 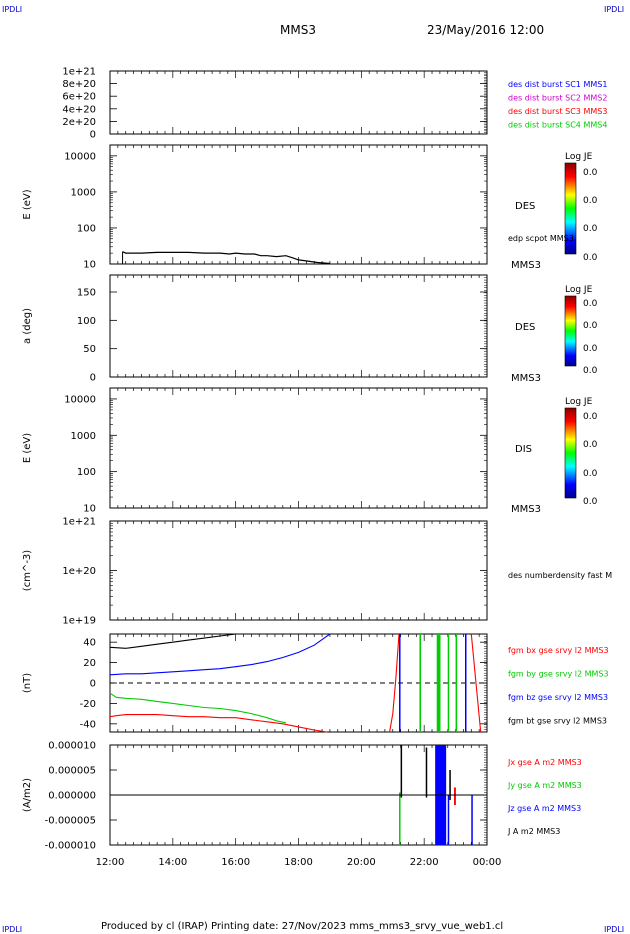 What do you see at coordinates (110, 862) in the screenshot?
I see `x-tick-label: 12:00` at bounding box center [110, 862].